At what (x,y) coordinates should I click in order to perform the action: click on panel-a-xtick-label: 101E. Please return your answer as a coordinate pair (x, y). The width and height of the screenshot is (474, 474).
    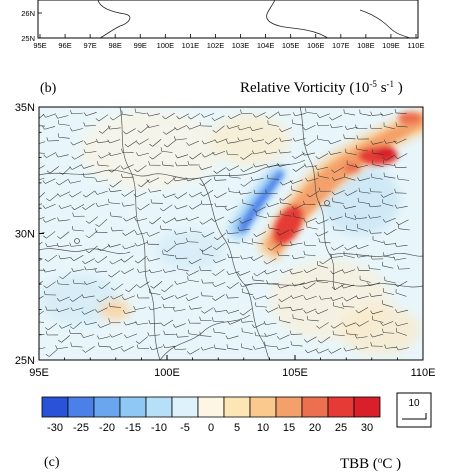
    Looking at the image, I should click on (191, 45).